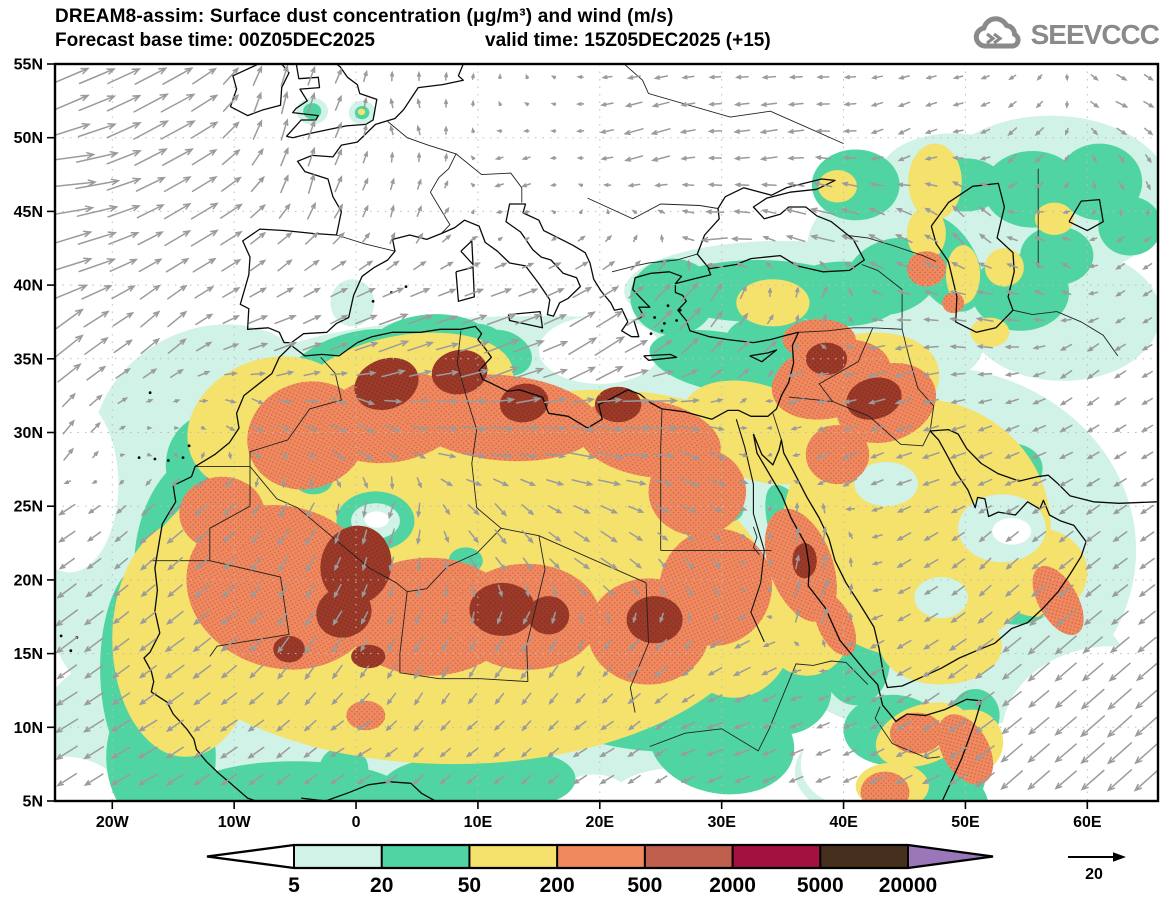 Image resolution: width=1165 pixels, height=907 pixels. Describe the element at coordinates (557, 885) in the screenshot. I see `colorbar-level-label: 200` at that location.